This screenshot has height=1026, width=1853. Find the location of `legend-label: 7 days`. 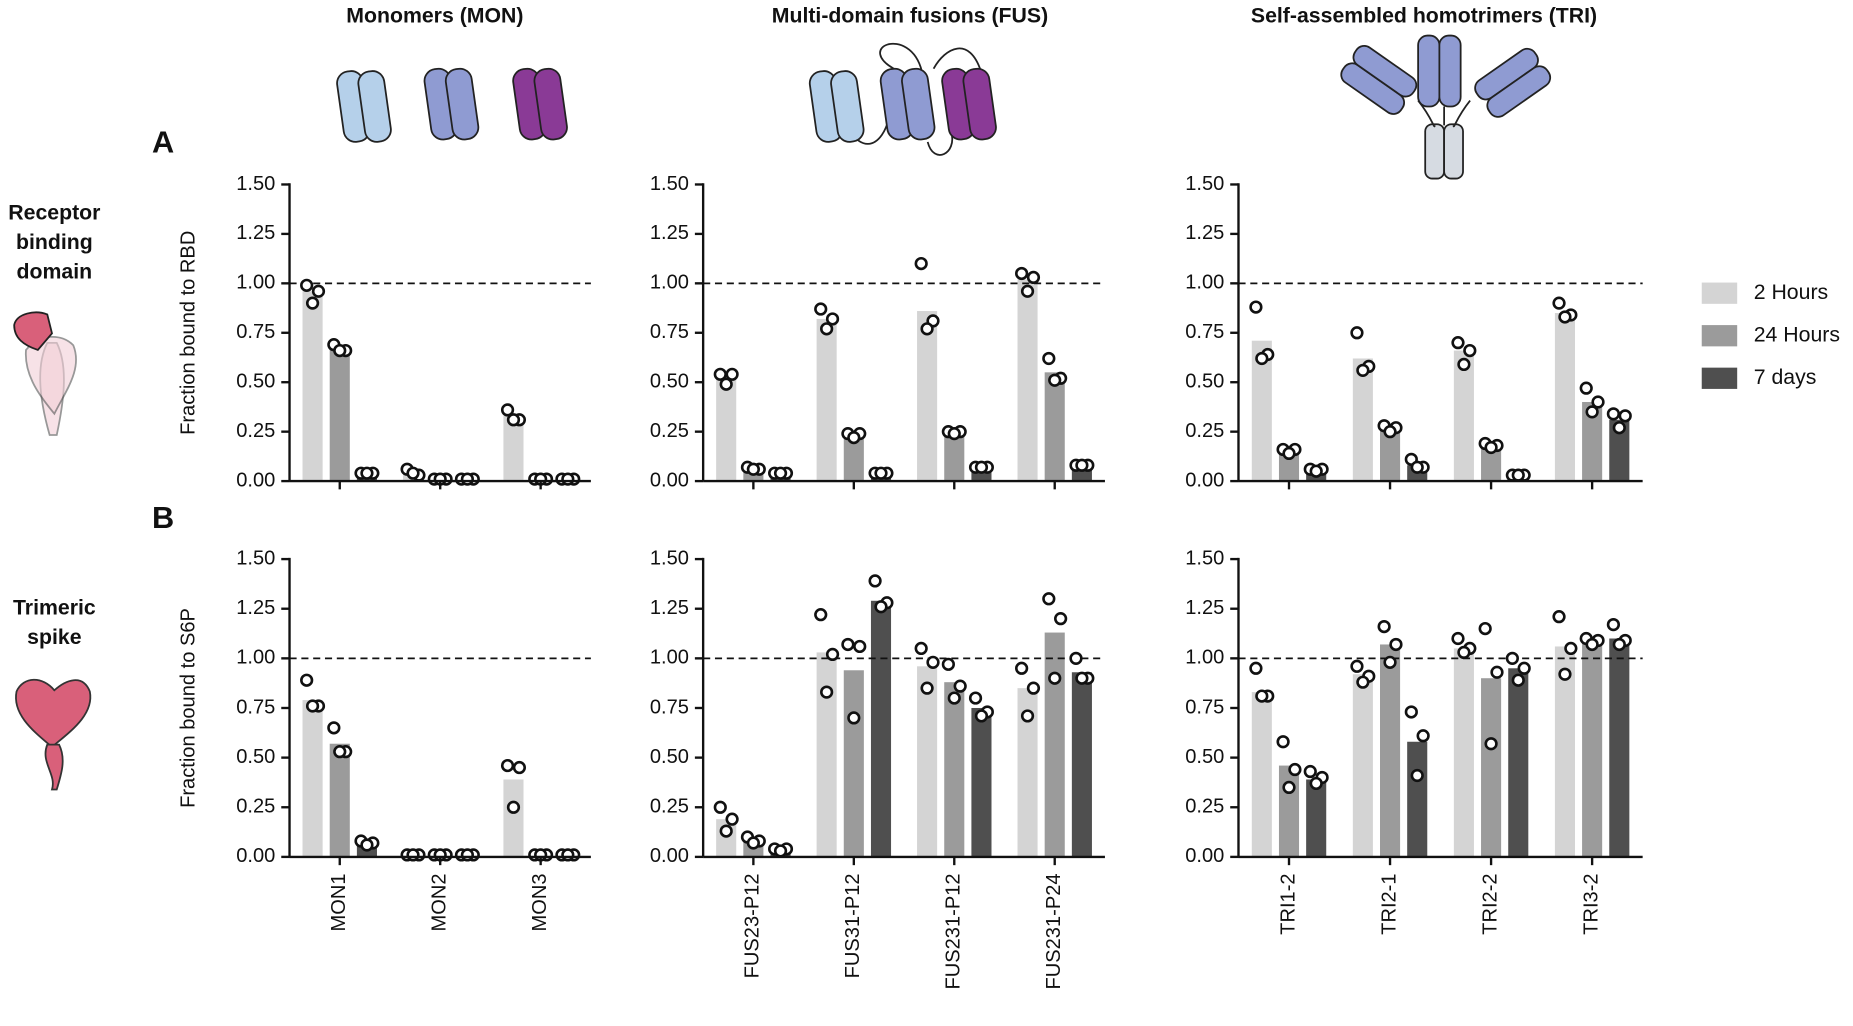

legend-label: 7 days is located at coordinates (1785, 377).